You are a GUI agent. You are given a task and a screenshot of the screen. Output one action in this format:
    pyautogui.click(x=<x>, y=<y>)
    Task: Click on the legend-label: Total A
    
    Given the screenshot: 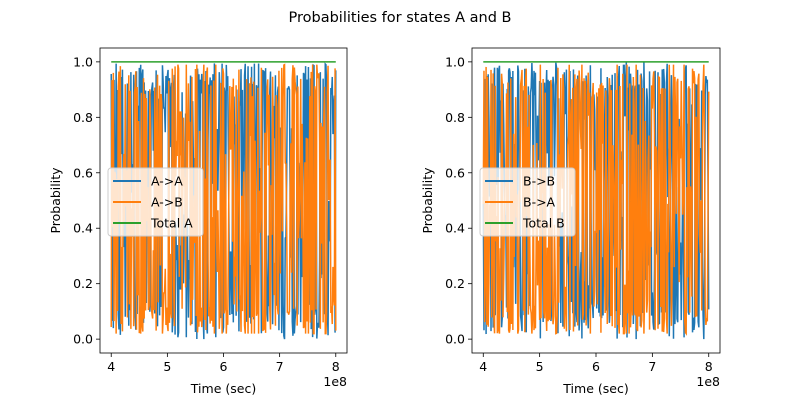 What is the action you would take?
    pyautogui.click(x=171, y=223)
    